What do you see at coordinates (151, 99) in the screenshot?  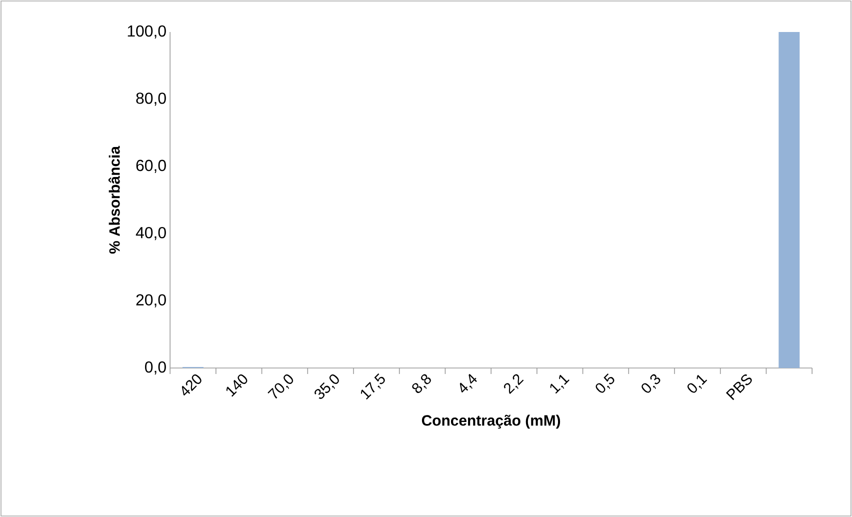 I see `y-tick-label: 80,0` at bounding box center [151, 99].